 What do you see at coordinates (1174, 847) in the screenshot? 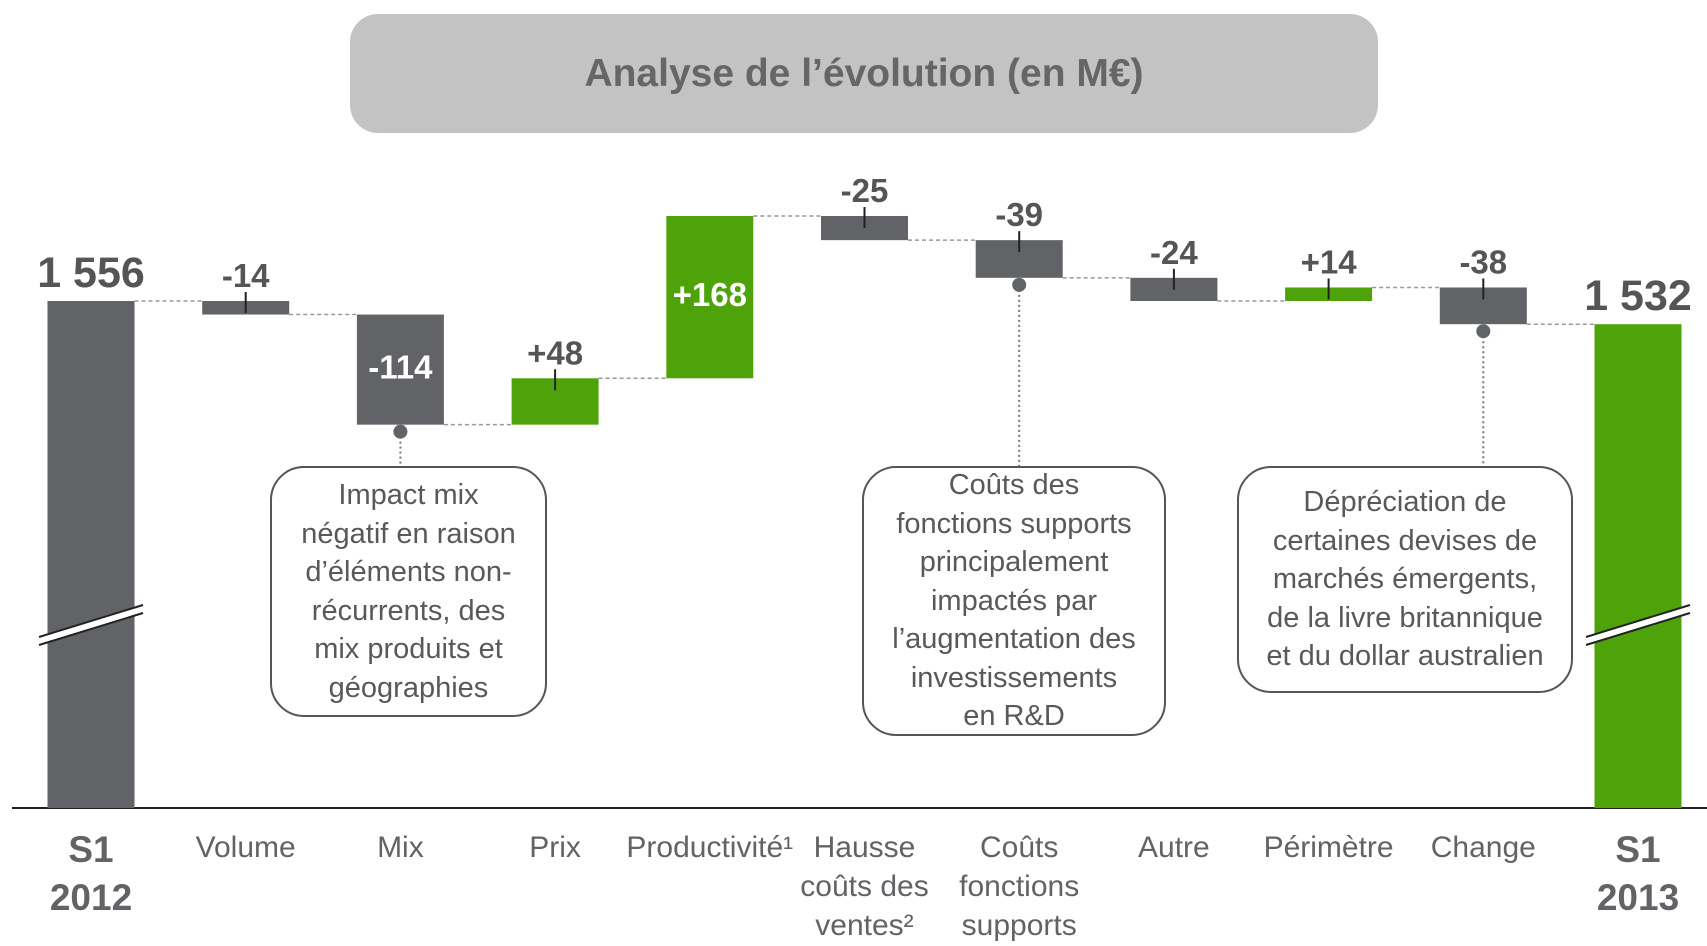
I see `category-label: Autre` at bounding box center [1174, 847].